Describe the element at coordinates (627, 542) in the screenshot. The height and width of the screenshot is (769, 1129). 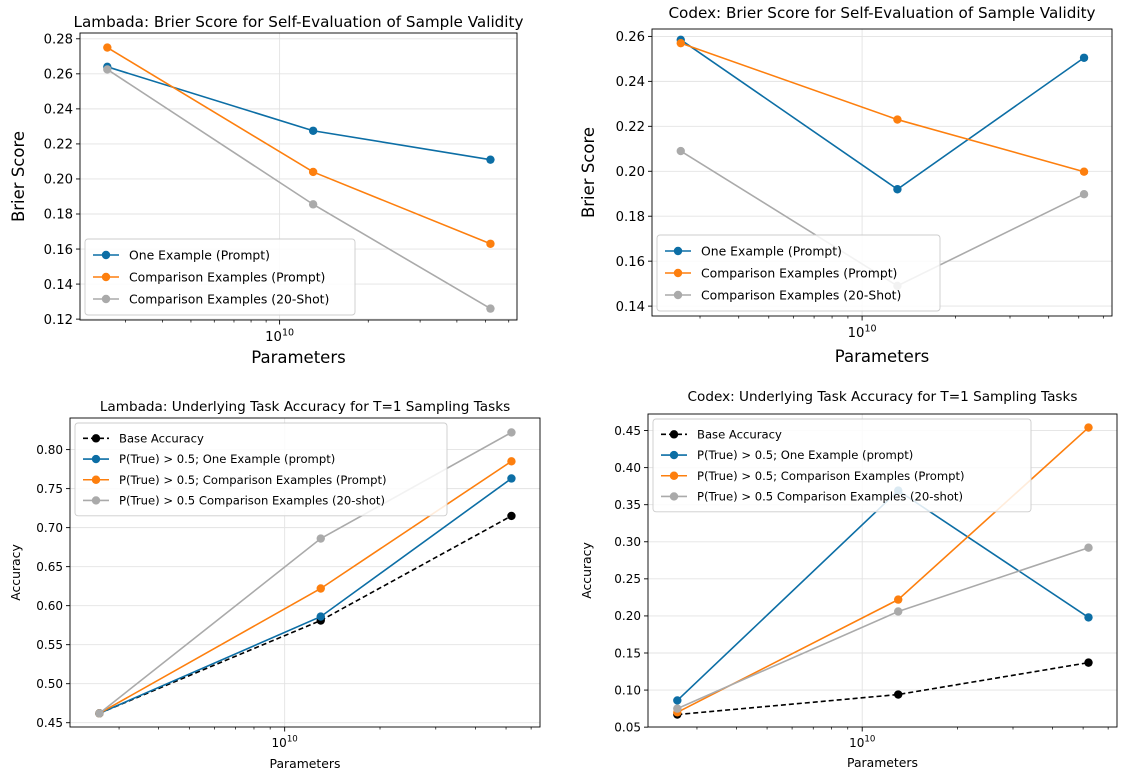
I see `y-tick-label: 0.30` at that location.